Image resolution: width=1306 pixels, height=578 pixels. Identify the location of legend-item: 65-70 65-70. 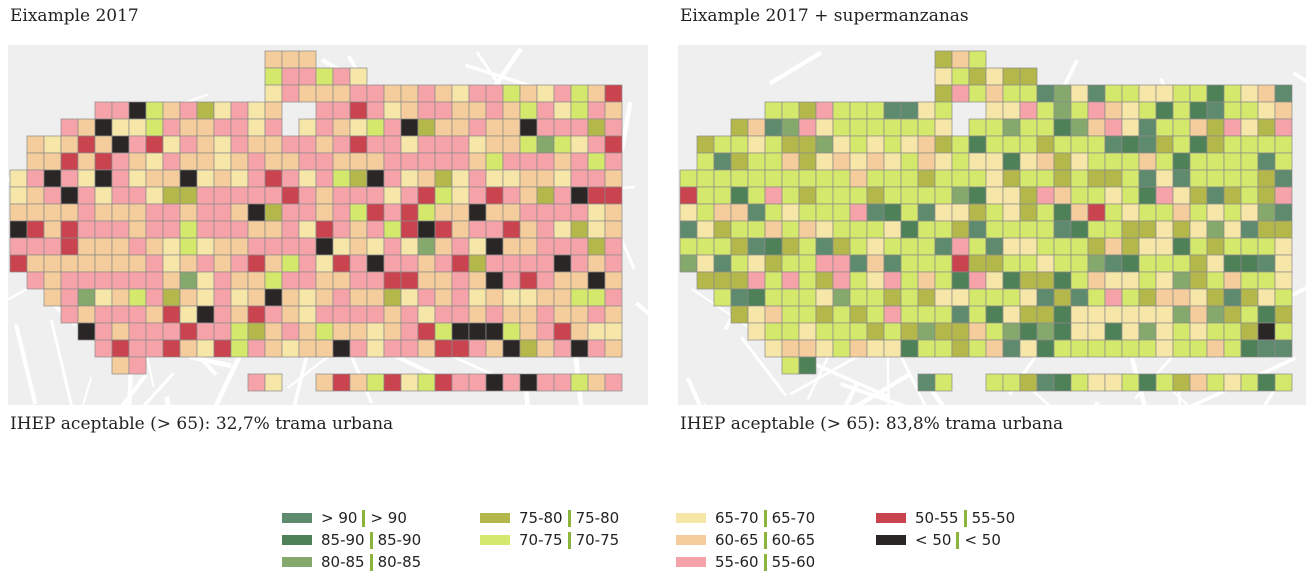
(745, 518).